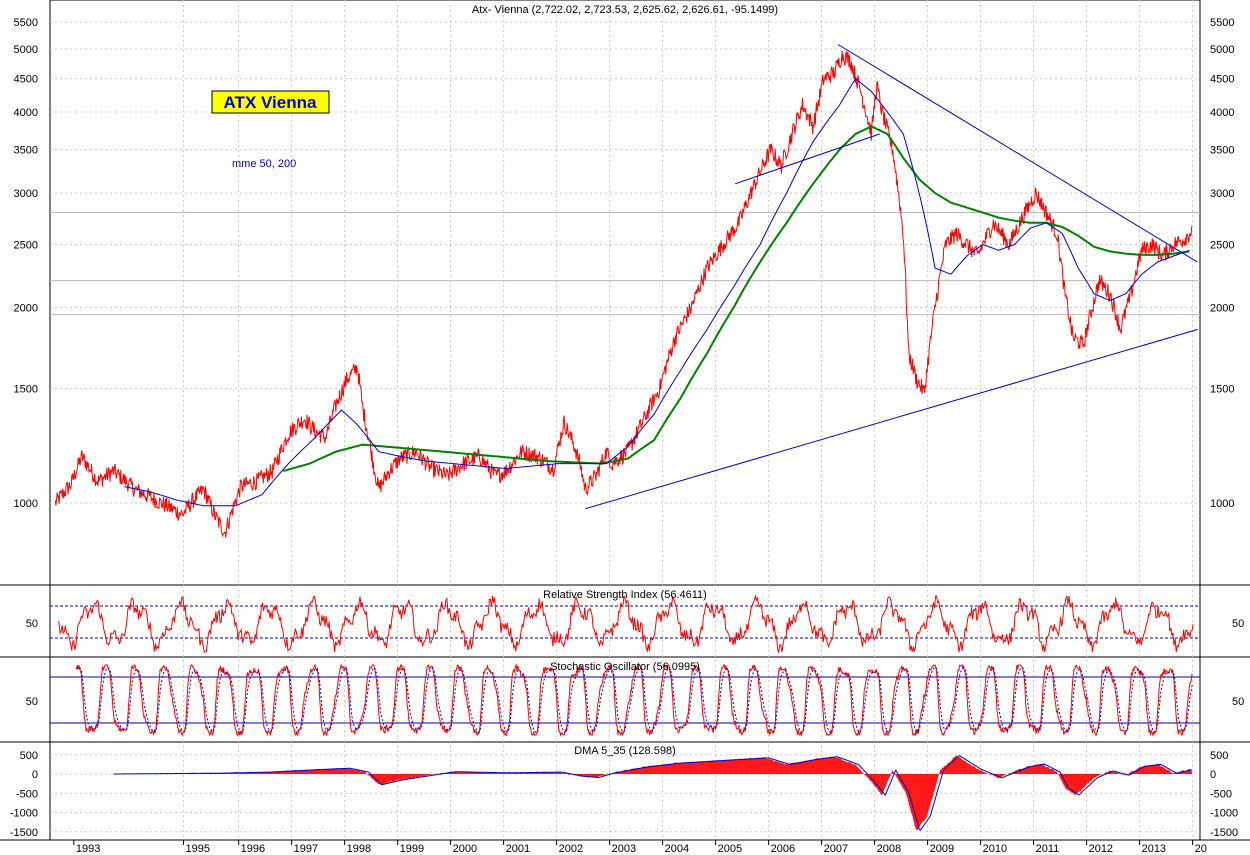 This screenshot has height=855, width=1250. What do you see at coordinates (26, 194) in the screenshot?
I see `y-tick-label: 3000` at bounding box center [26, 194].